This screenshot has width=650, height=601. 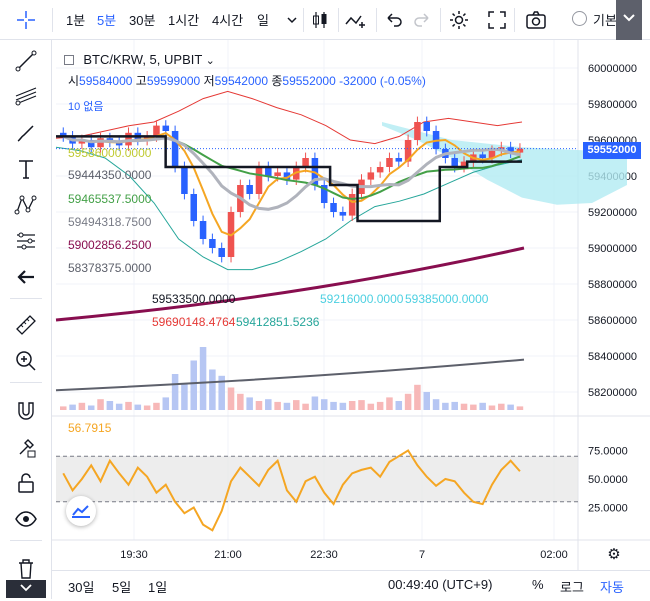 I want to click on range-30d: 30일, so click(x=81, y=587).